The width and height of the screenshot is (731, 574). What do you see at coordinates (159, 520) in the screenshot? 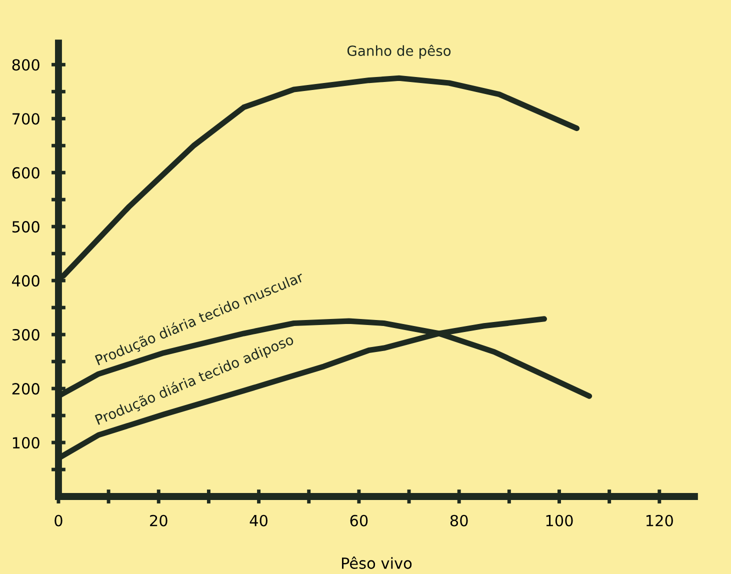
I see `x-tick-label: 20` at bounding box center [159, 520].